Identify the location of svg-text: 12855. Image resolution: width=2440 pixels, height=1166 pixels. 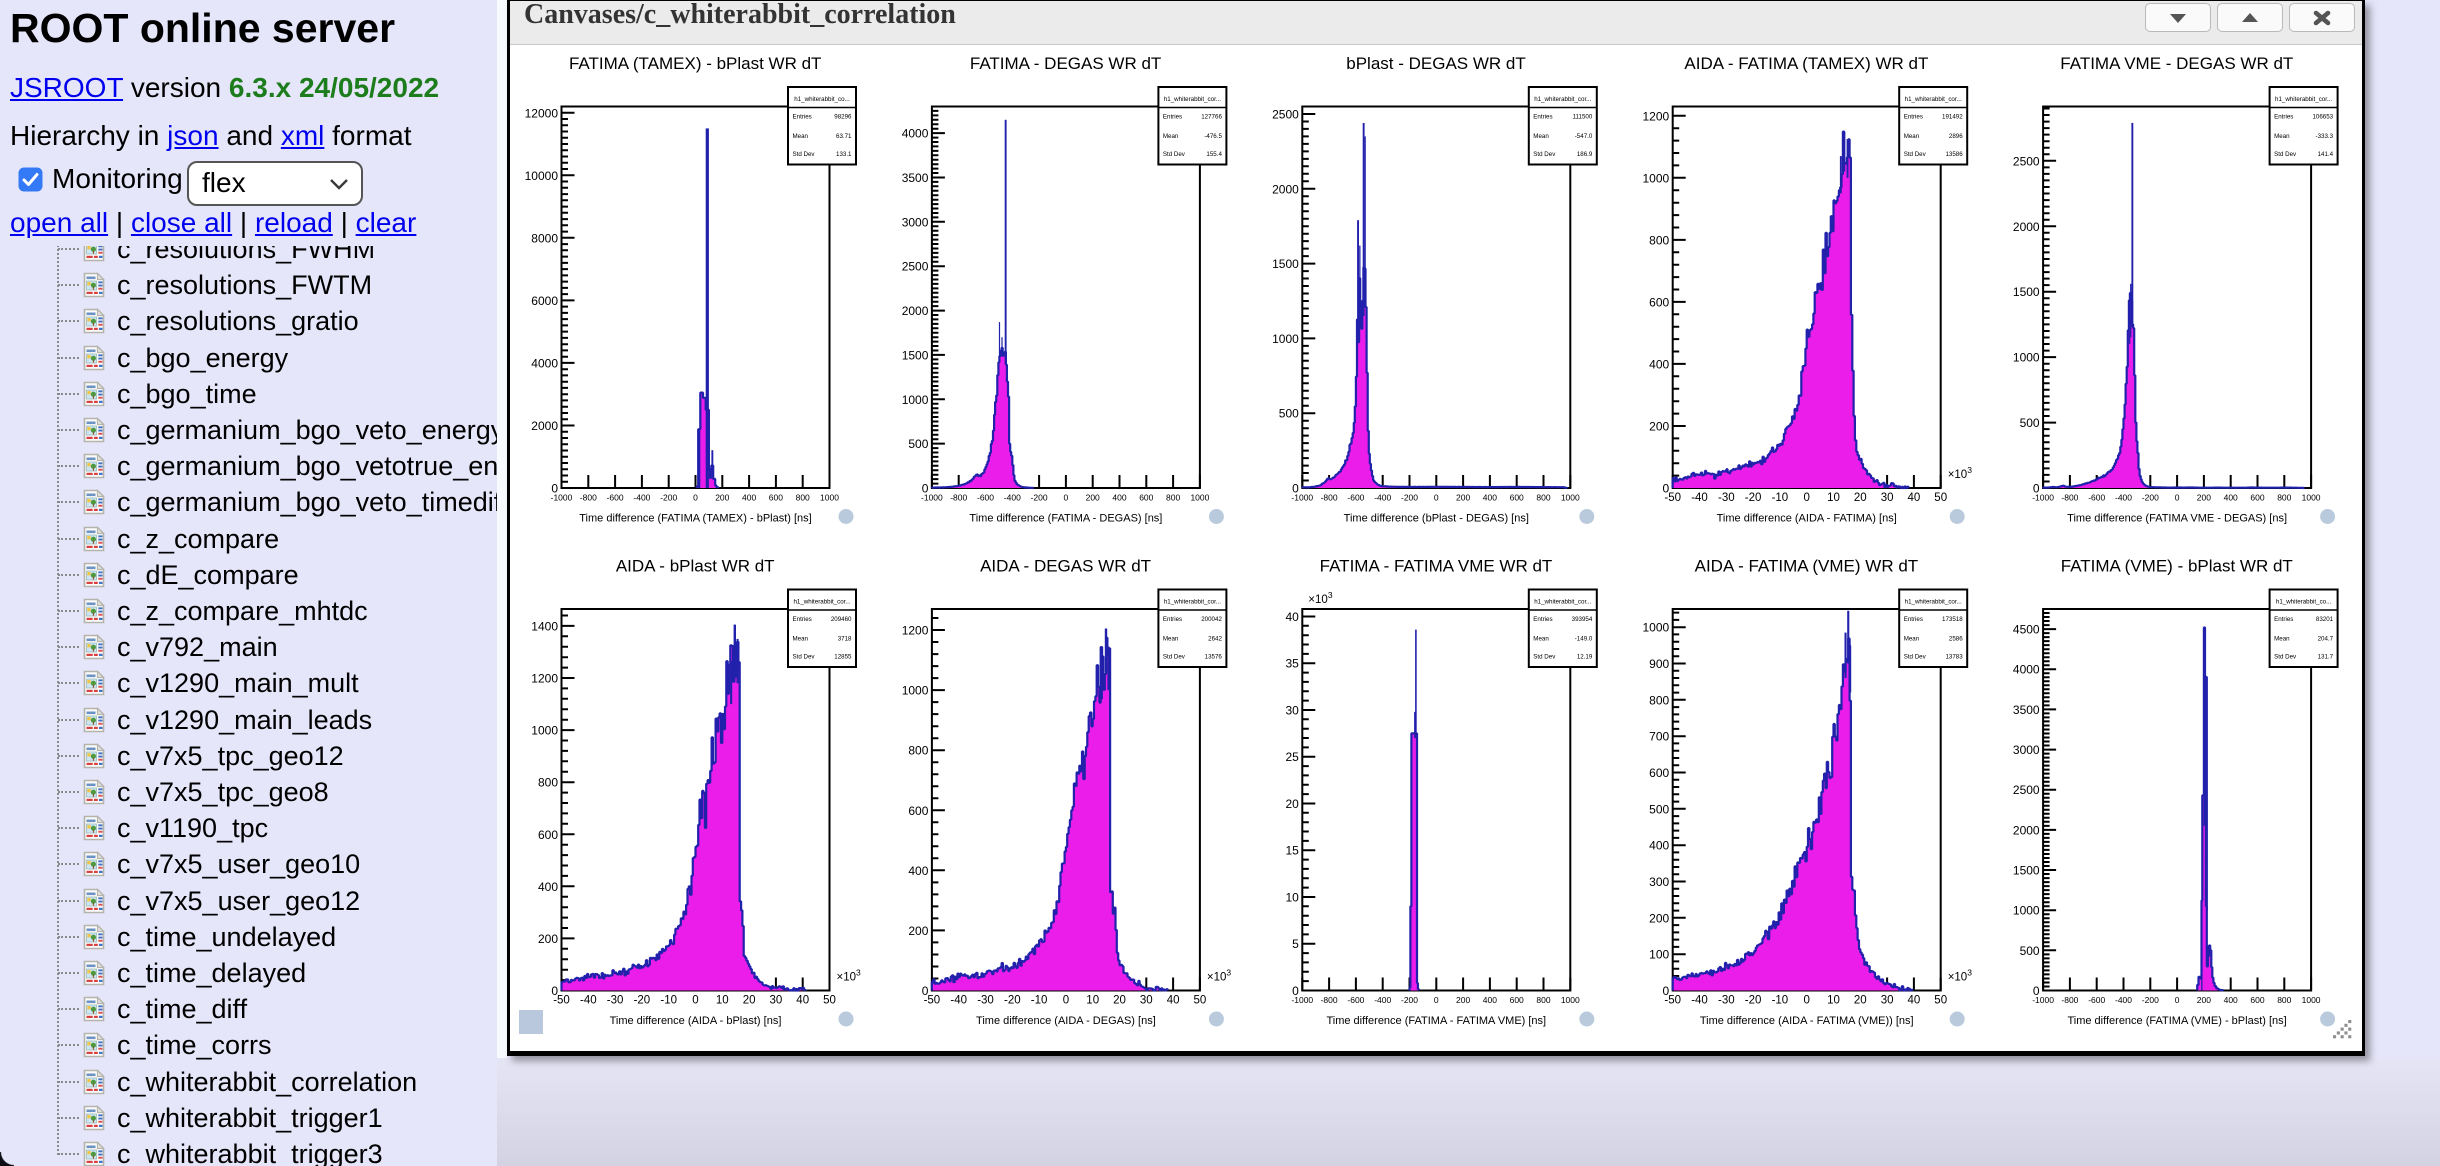
(843, 657).